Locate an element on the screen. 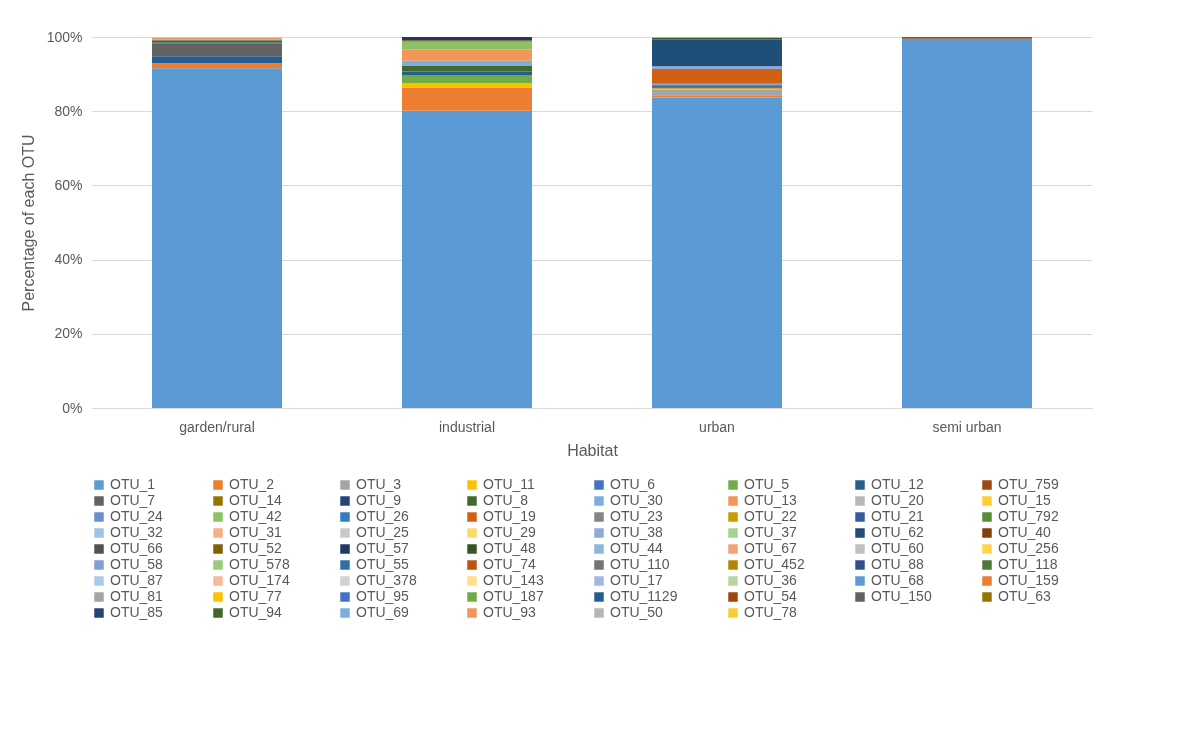  legend-label: OTU_93 is located at coordinates (510, 612).